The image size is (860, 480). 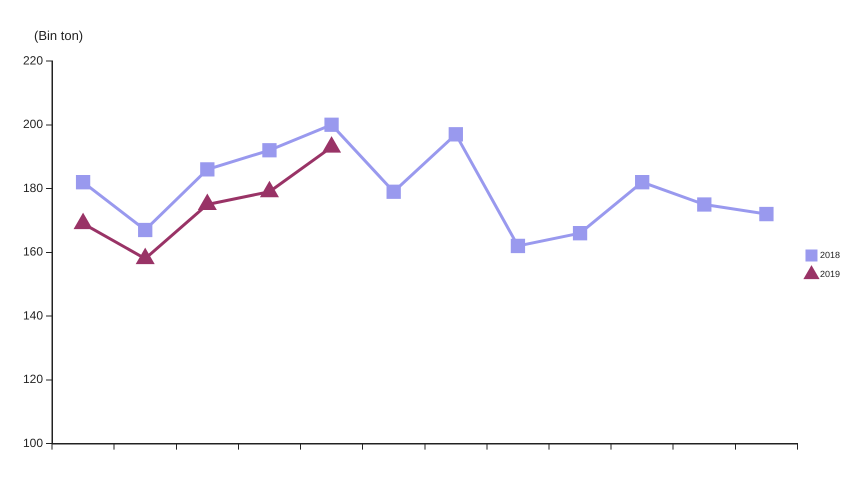 I want to click on y-tick-label: 180, so click(x=33, y=187).